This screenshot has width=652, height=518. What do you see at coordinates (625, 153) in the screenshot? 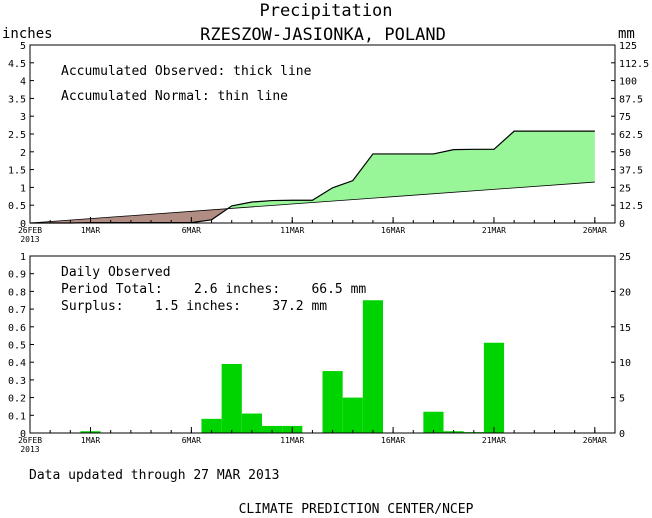
I see `y2-tick-label: 50` at bounding box center [625, 153].